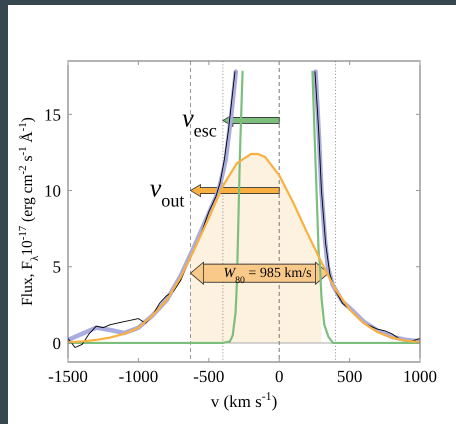 The width and height of the screenshot is (456, 424). What do you see at coordinates (68, 376) in the screenshot?
I see `x-tick-label: -1500` at bounding box center [68, 376].